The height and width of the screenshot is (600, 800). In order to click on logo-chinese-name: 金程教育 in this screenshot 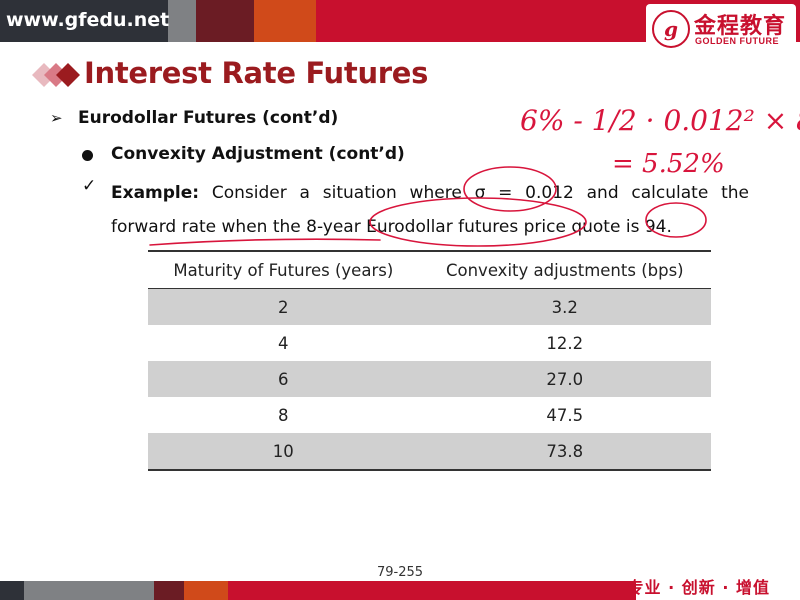, I will do `click(740, 26)`.